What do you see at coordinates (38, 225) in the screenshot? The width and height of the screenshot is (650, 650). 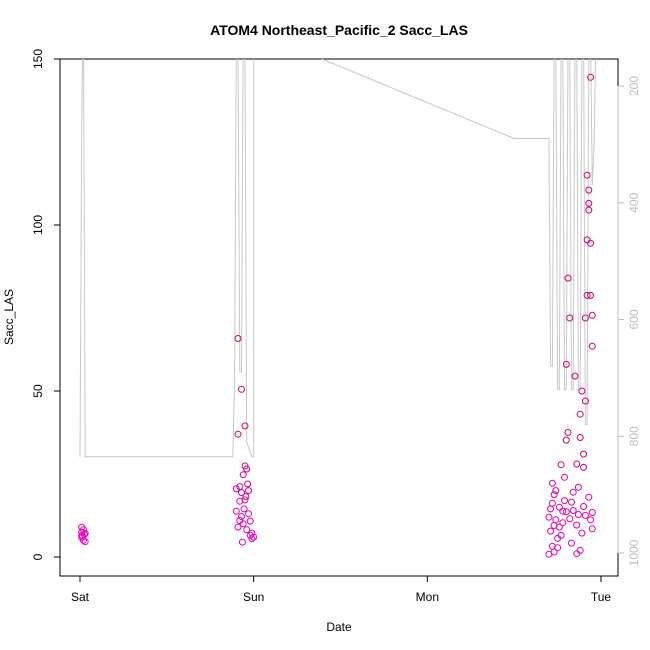 I see `y-tick-label: 100` at bounding box center [38, 225].